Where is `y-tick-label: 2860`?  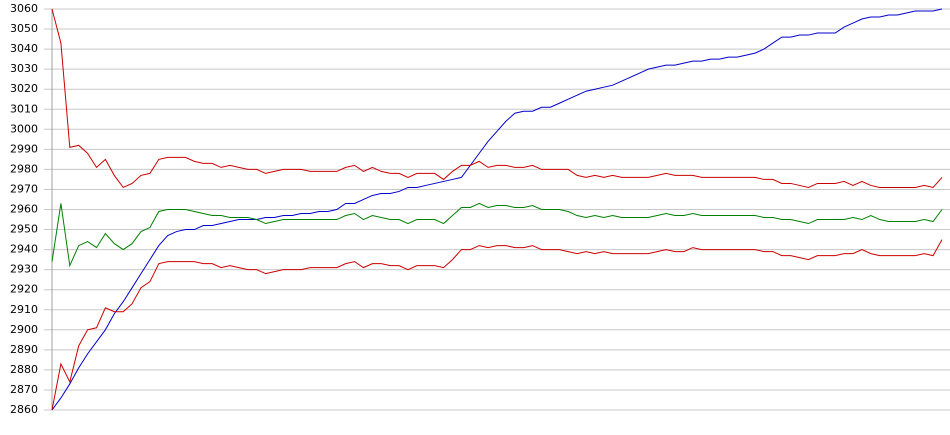 y-tick-label: 2860 is located at coordinates (24, 409).